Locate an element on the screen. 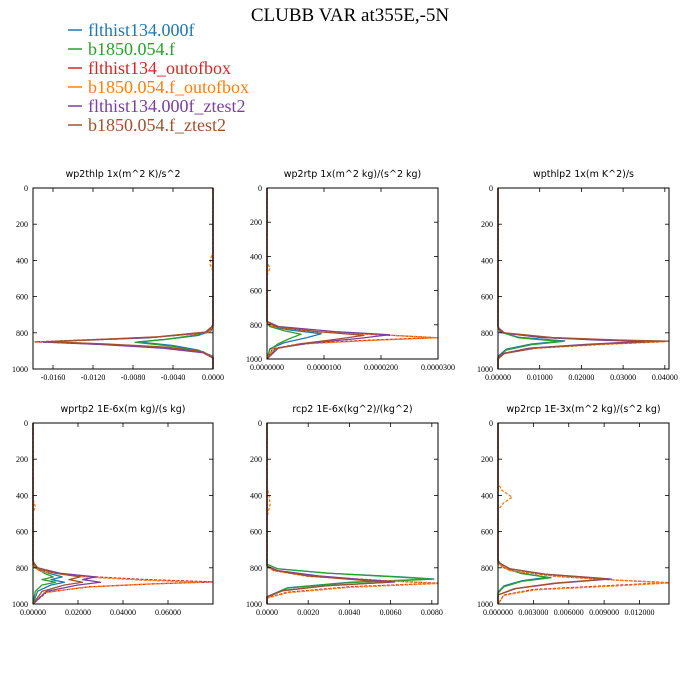 The image size is (700, 700). x-tick-label: -0.0120 is located at coordinates (93, 377).